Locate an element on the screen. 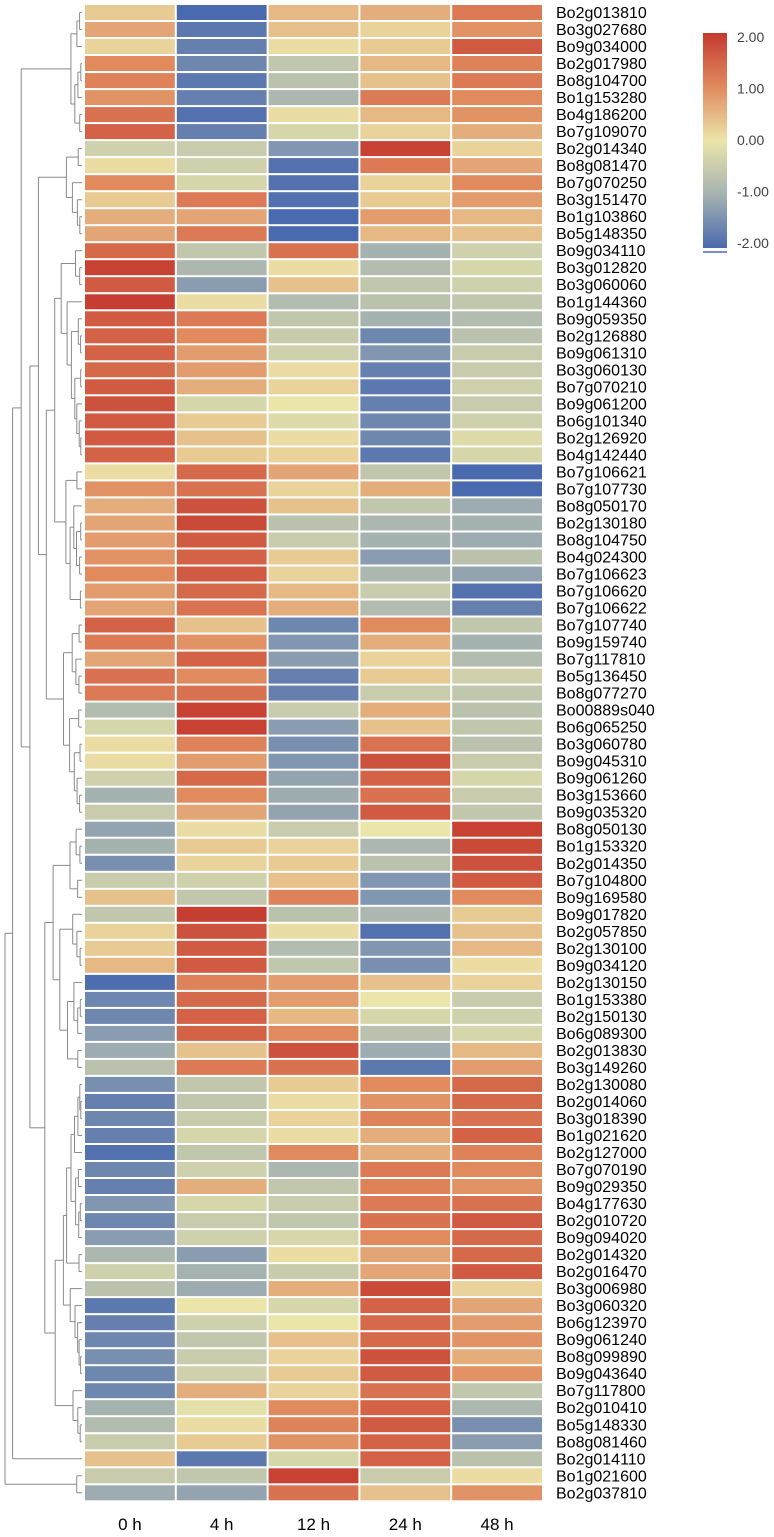  row-label: Bo1g153380 is located at coordinates (601, 1000).